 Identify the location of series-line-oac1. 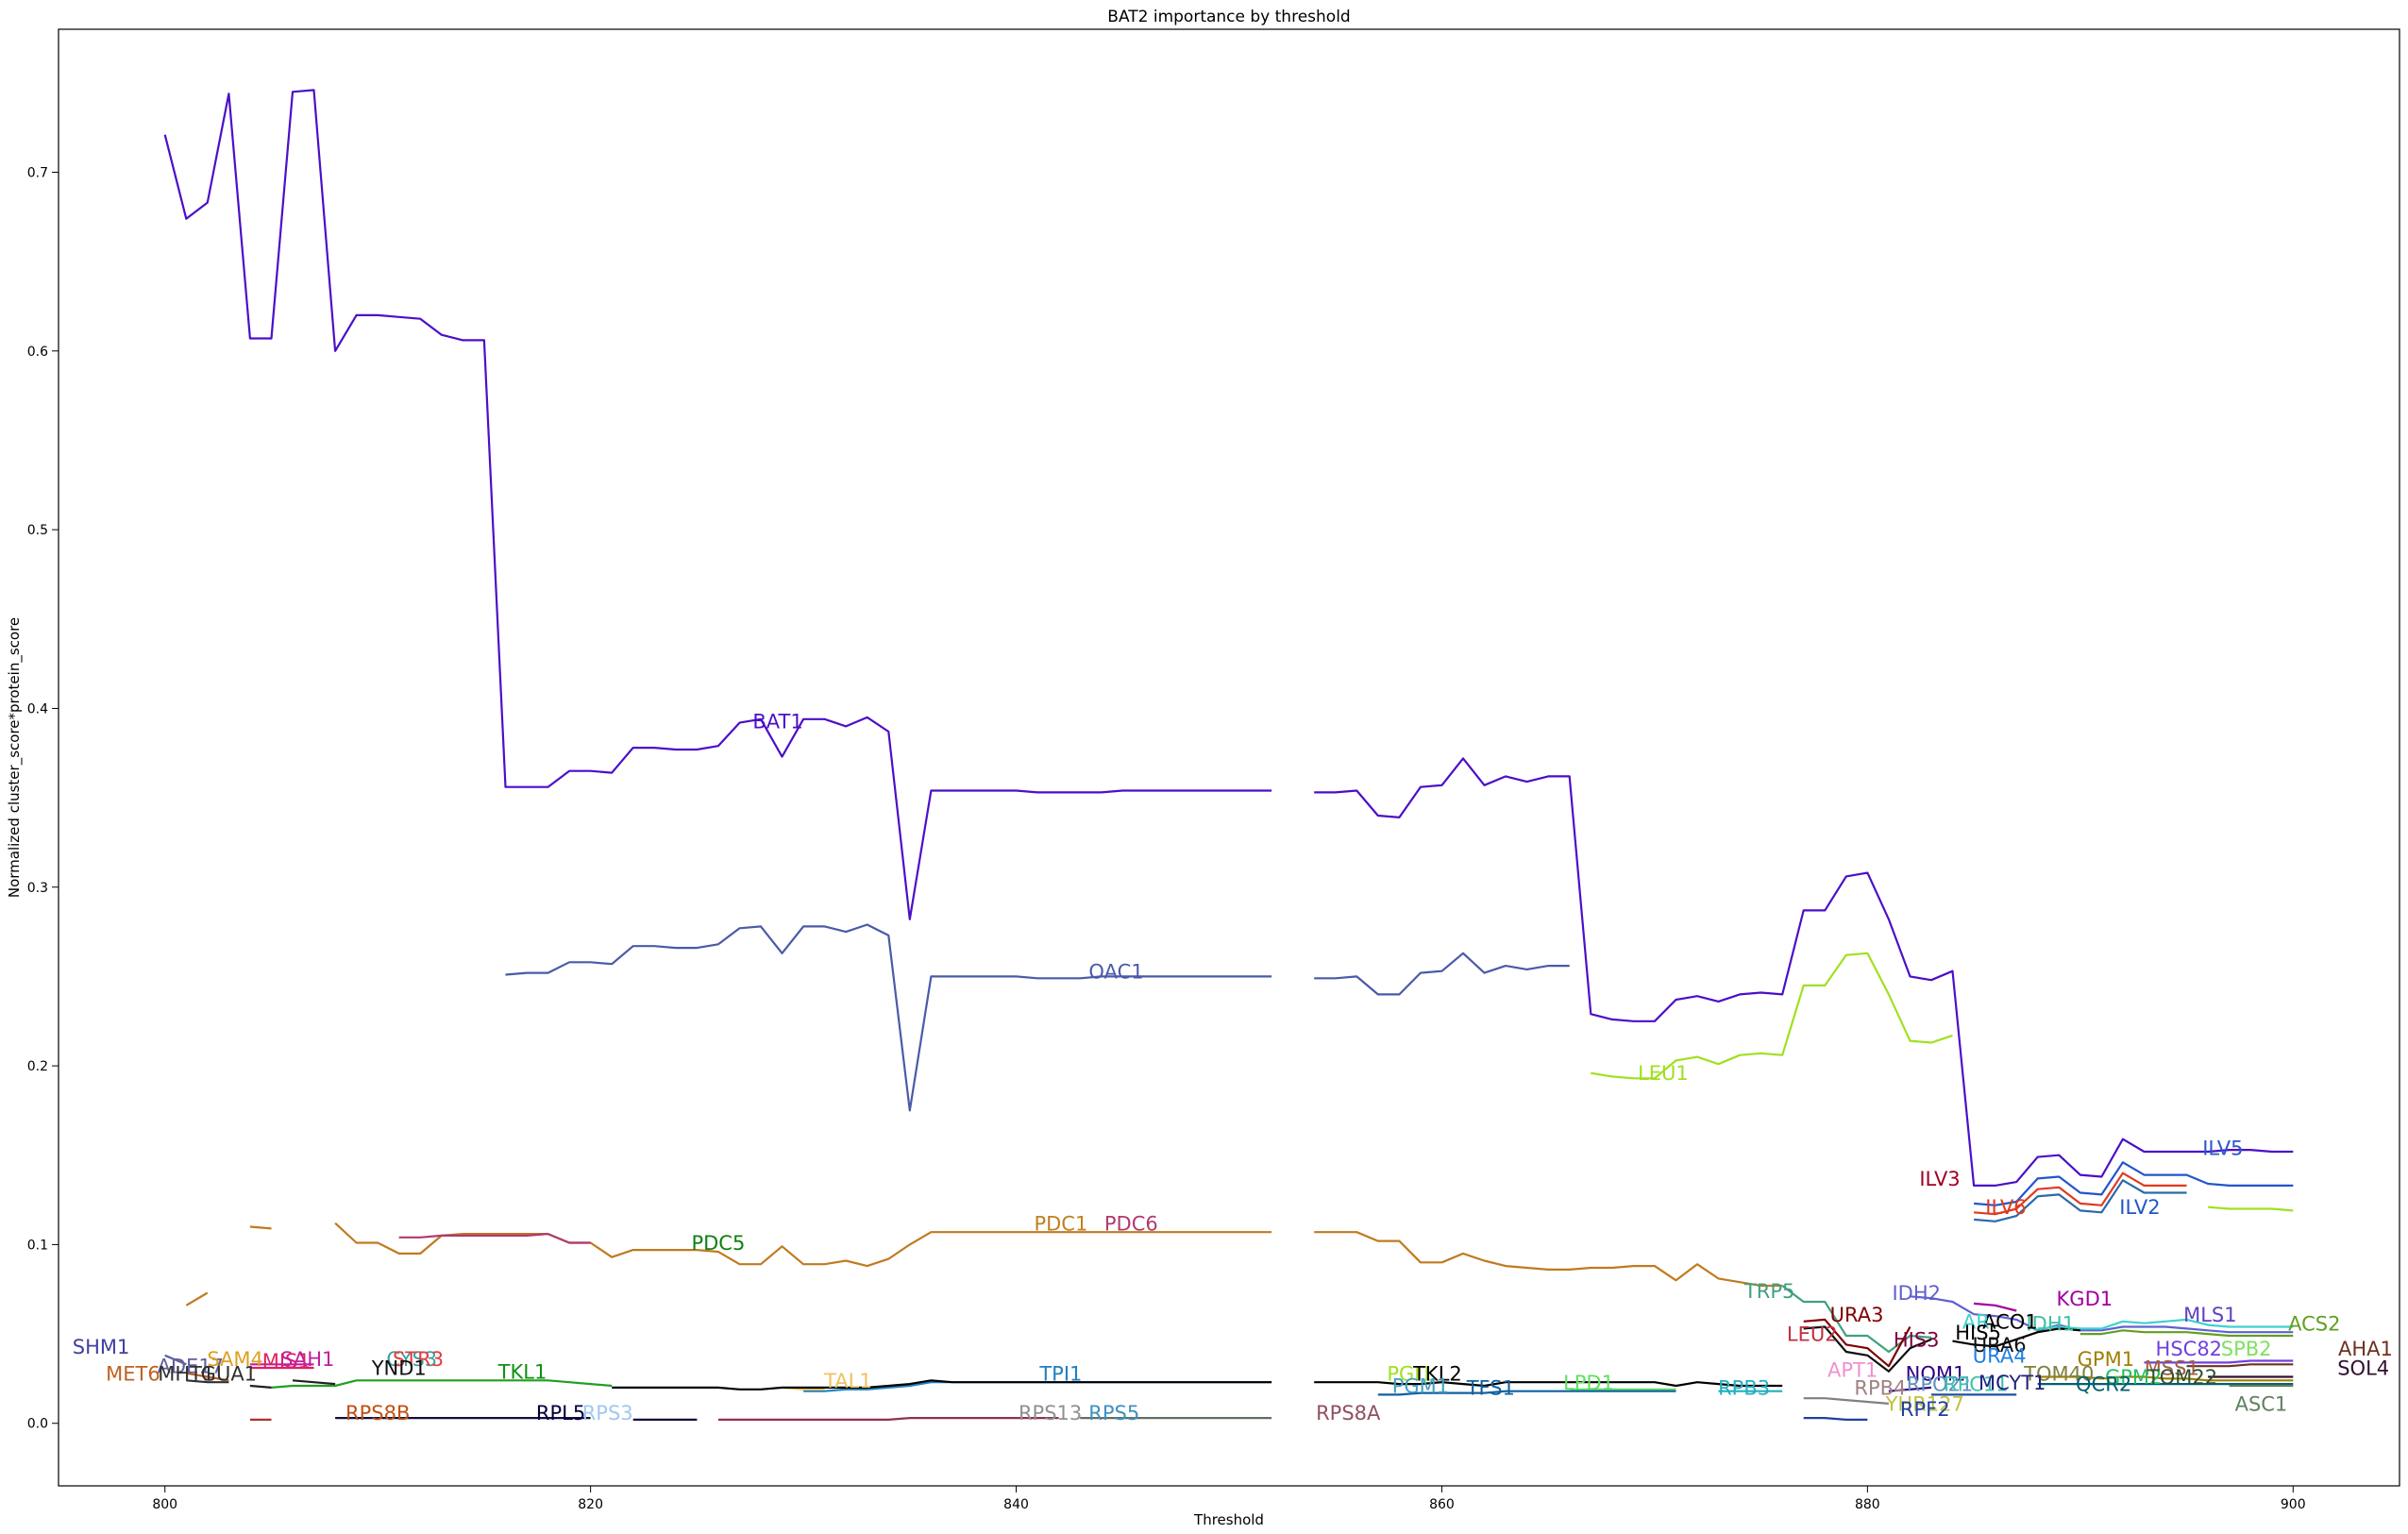
(1037, 1017).